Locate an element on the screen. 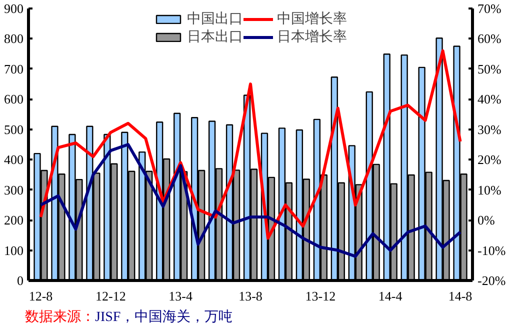 The image size is (508, 333). y2-tick-label: -10% is located at coordinates (492, 250).